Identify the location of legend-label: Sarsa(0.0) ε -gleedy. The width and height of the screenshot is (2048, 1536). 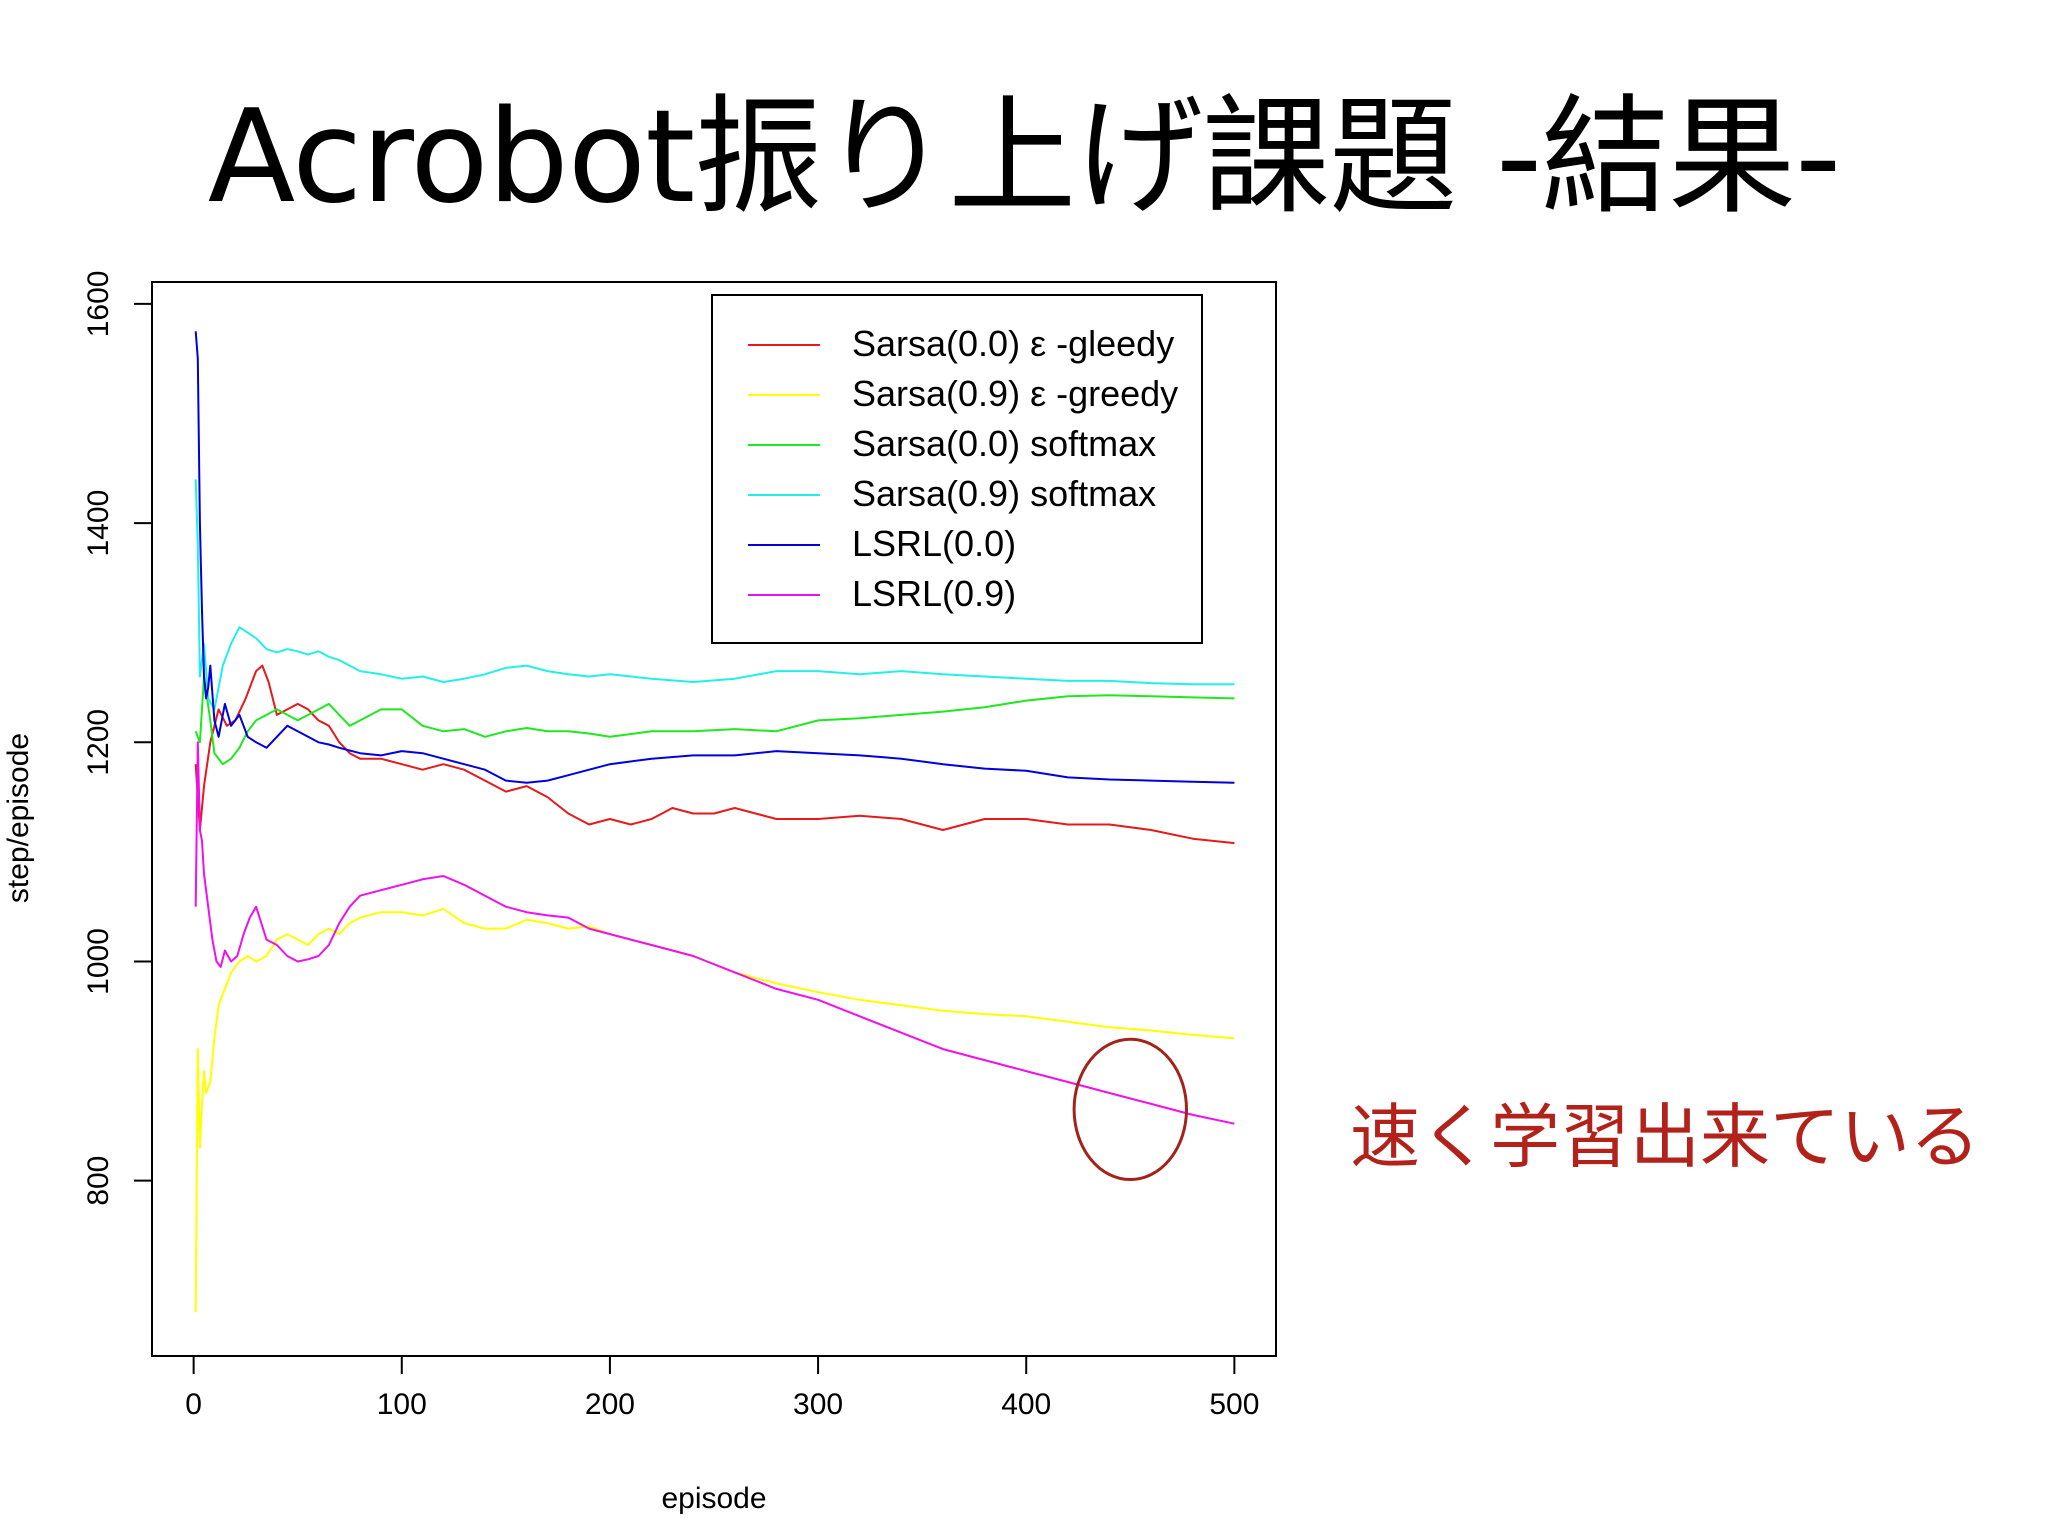
(1013, 343).